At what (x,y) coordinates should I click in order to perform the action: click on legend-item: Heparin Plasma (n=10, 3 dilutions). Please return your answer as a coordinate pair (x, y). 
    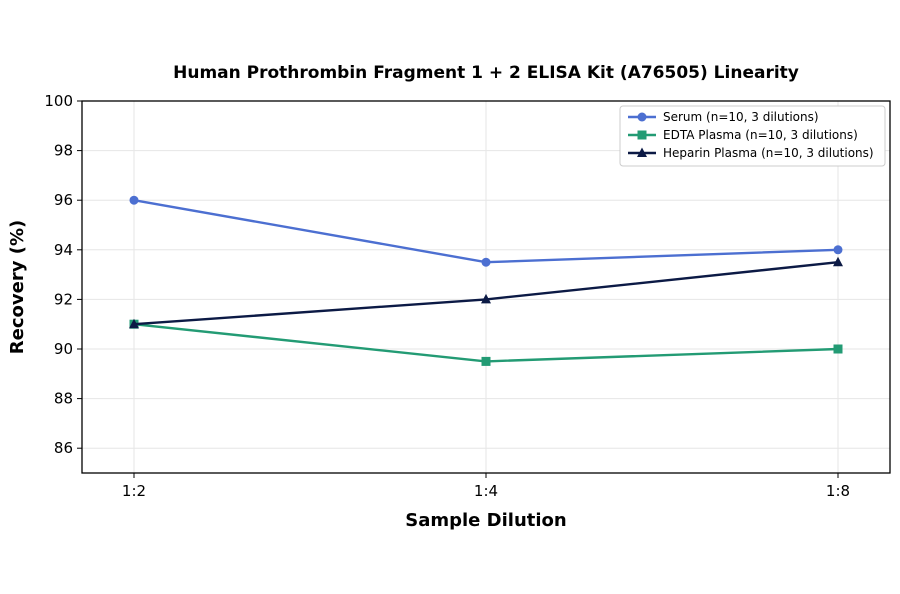
    Looking at the image, I should click on (751, 153).